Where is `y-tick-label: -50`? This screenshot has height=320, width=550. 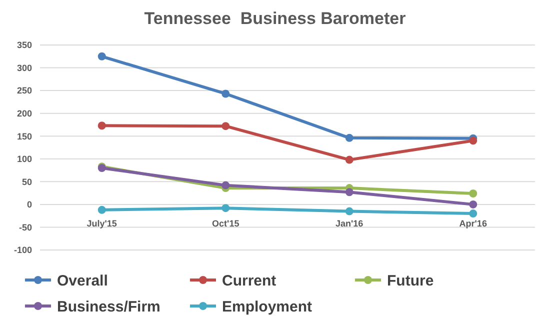
y-tick-label: -50 is located at coordinates (25, 227).